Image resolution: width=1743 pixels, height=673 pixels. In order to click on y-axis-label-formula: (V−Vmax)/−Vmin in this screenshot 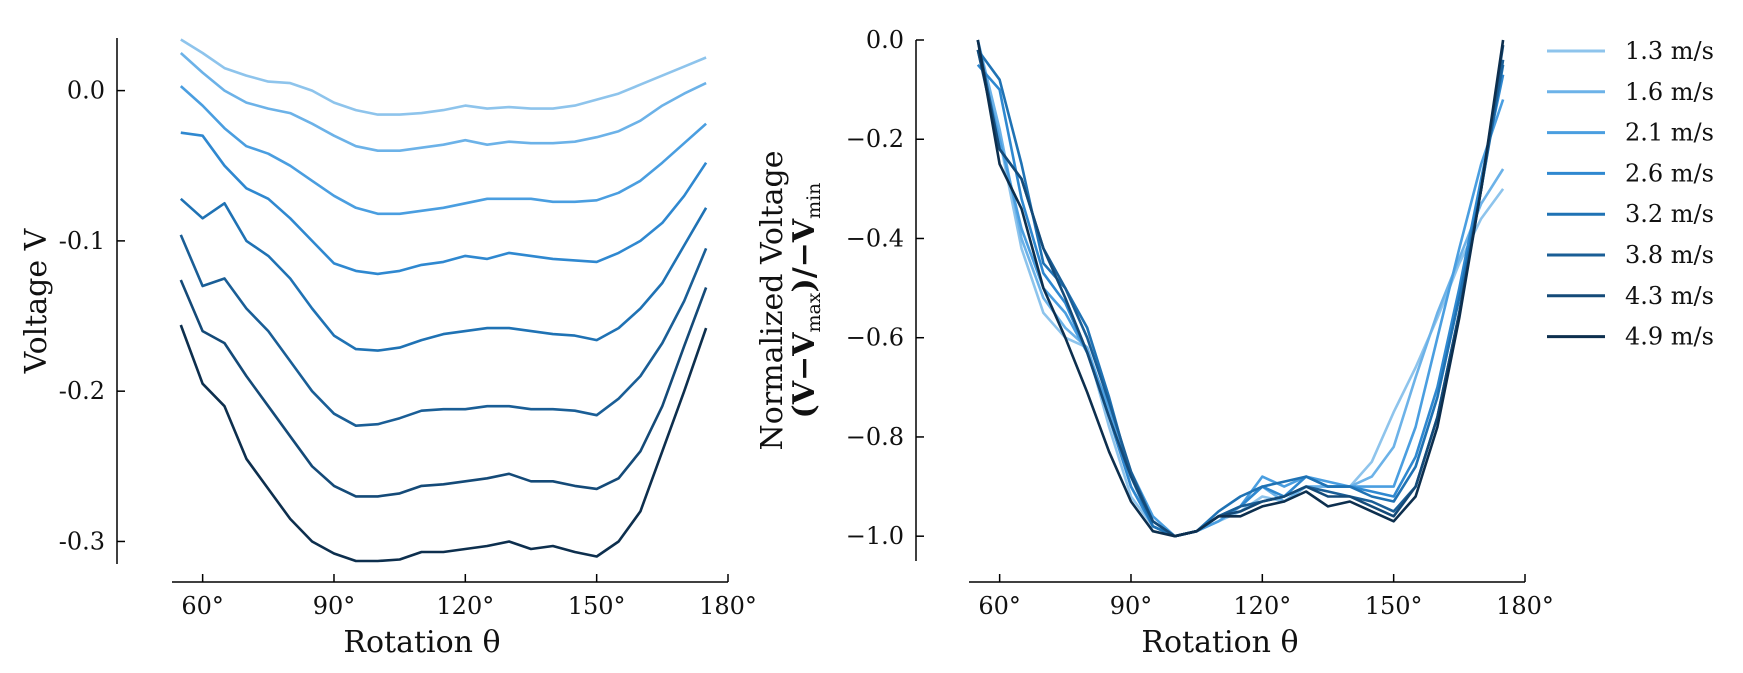, I will do `click(806, 301)`.